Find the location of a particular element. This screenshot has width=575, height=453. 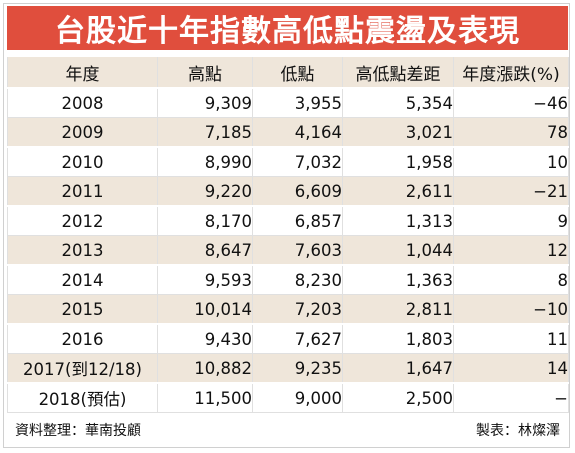

cell-spread: 1,313 is located at coordinates (398, 221).